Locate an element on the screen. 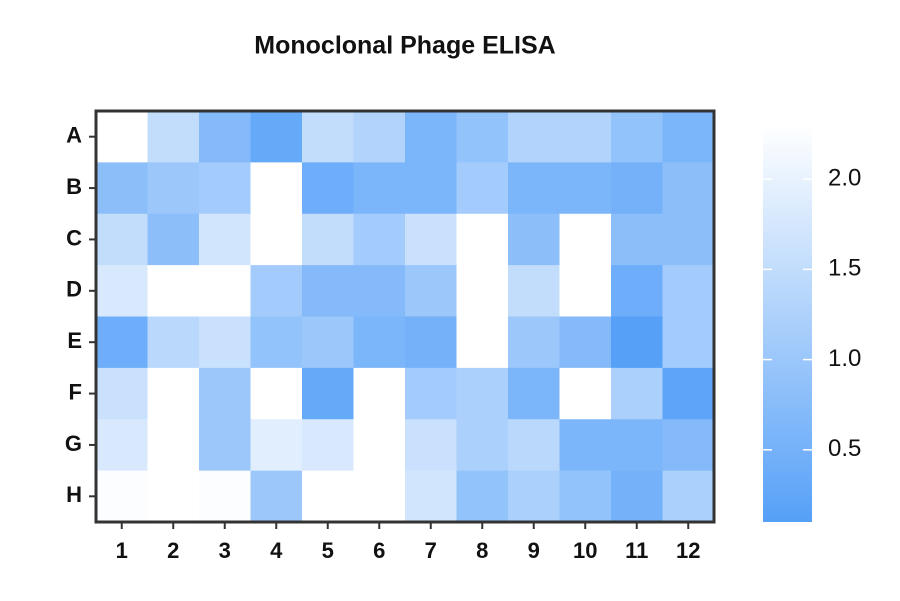  y-tick-label: C is located at coordinates (74, 237).